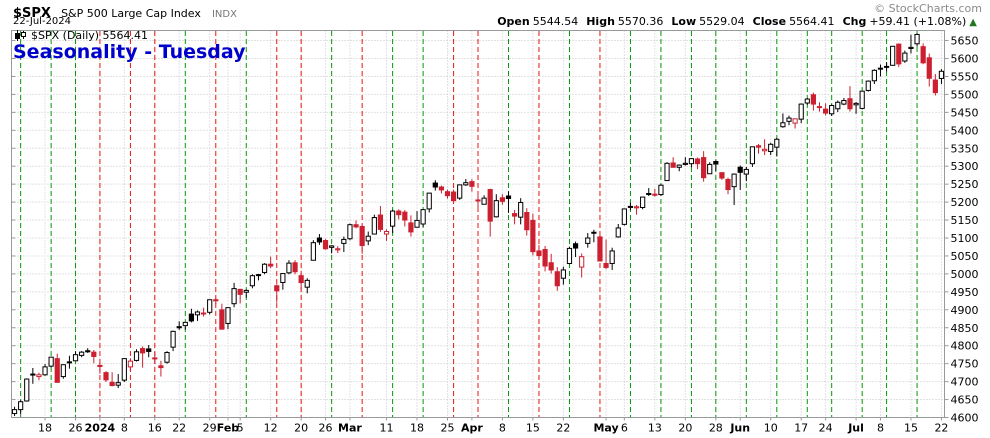  I want to click on y-tick-label: 4650, so click(965, 400).